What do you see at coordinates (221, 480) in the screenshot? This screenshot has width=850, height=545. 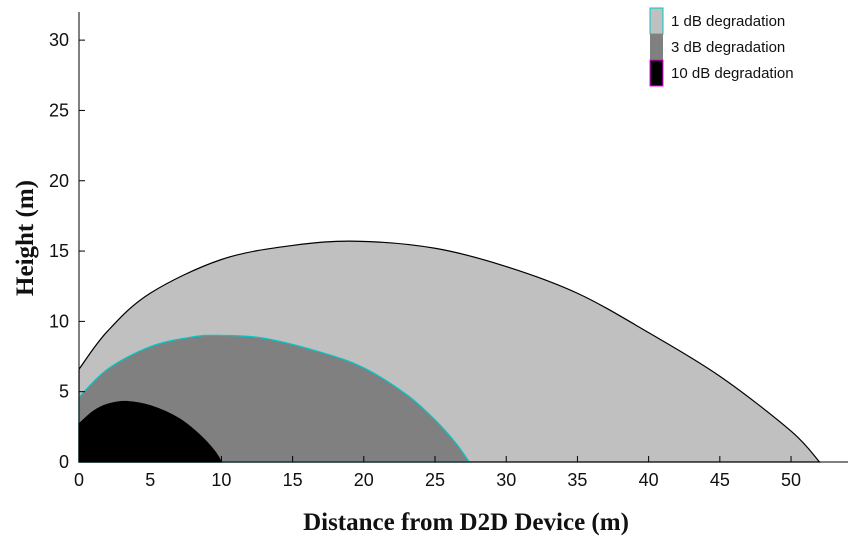 I see `x-tick-label: 10` at bounding box center [221, 480].